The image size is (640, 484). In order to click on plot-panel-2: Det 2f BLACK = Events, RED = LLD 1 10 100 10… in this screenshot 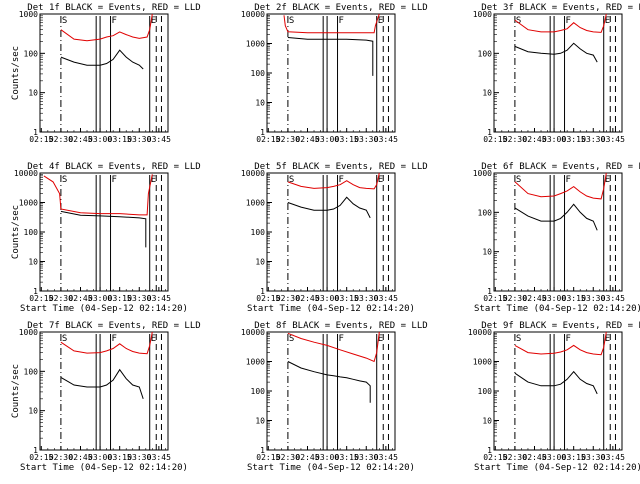, I will do `click(334, 73)`.